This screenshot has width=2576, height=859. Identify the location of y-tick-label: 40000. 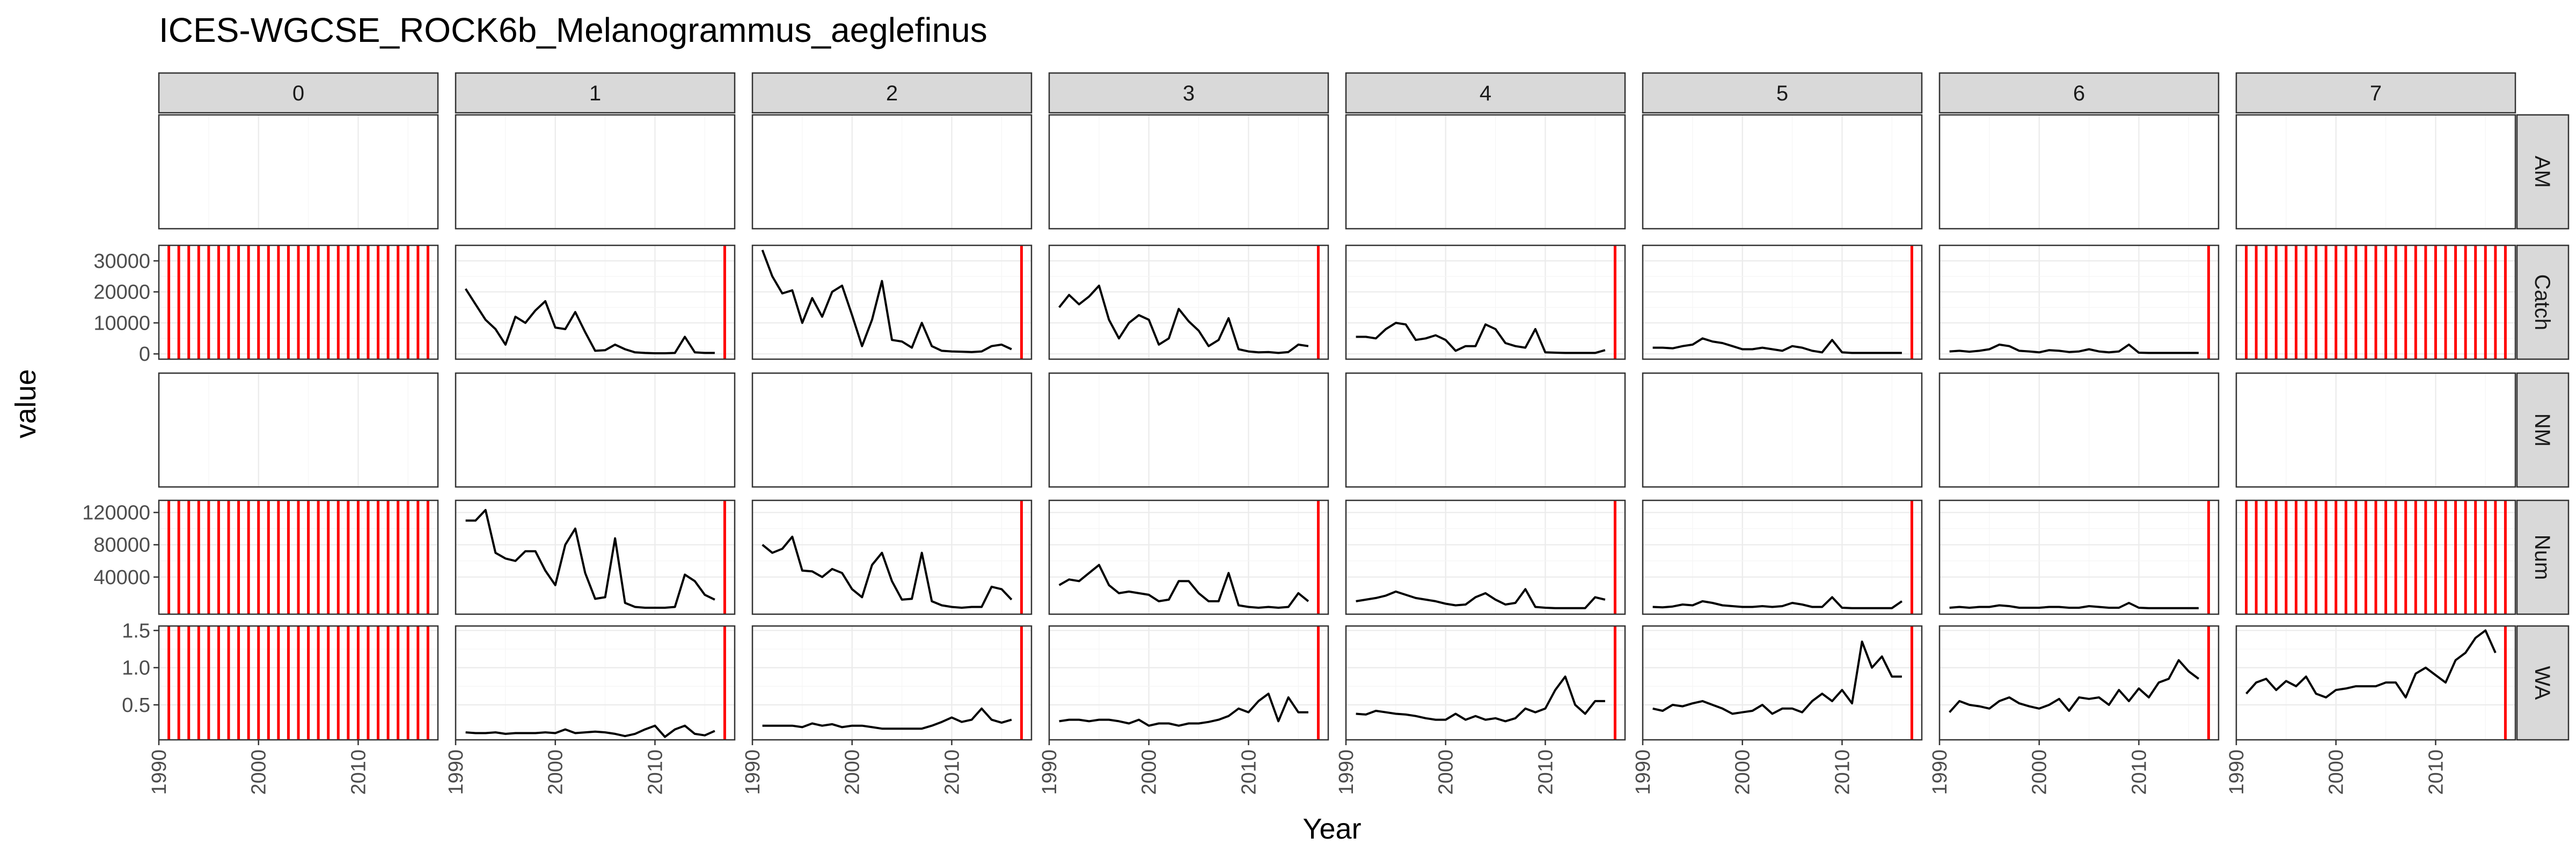
(121, 577).